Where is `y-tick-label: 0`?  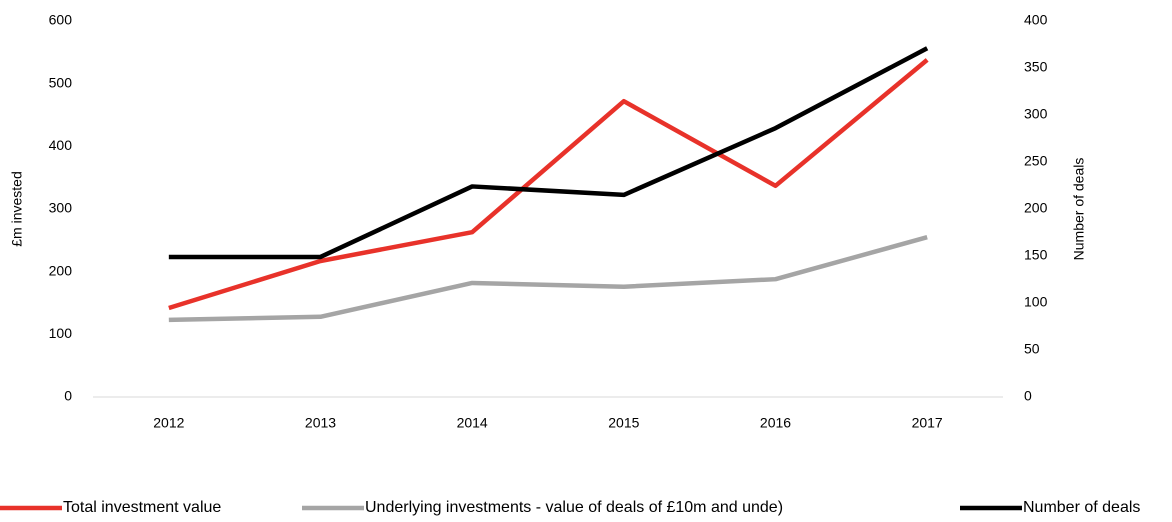
y-tick-label: 0 is located at coordinates (68, 396).